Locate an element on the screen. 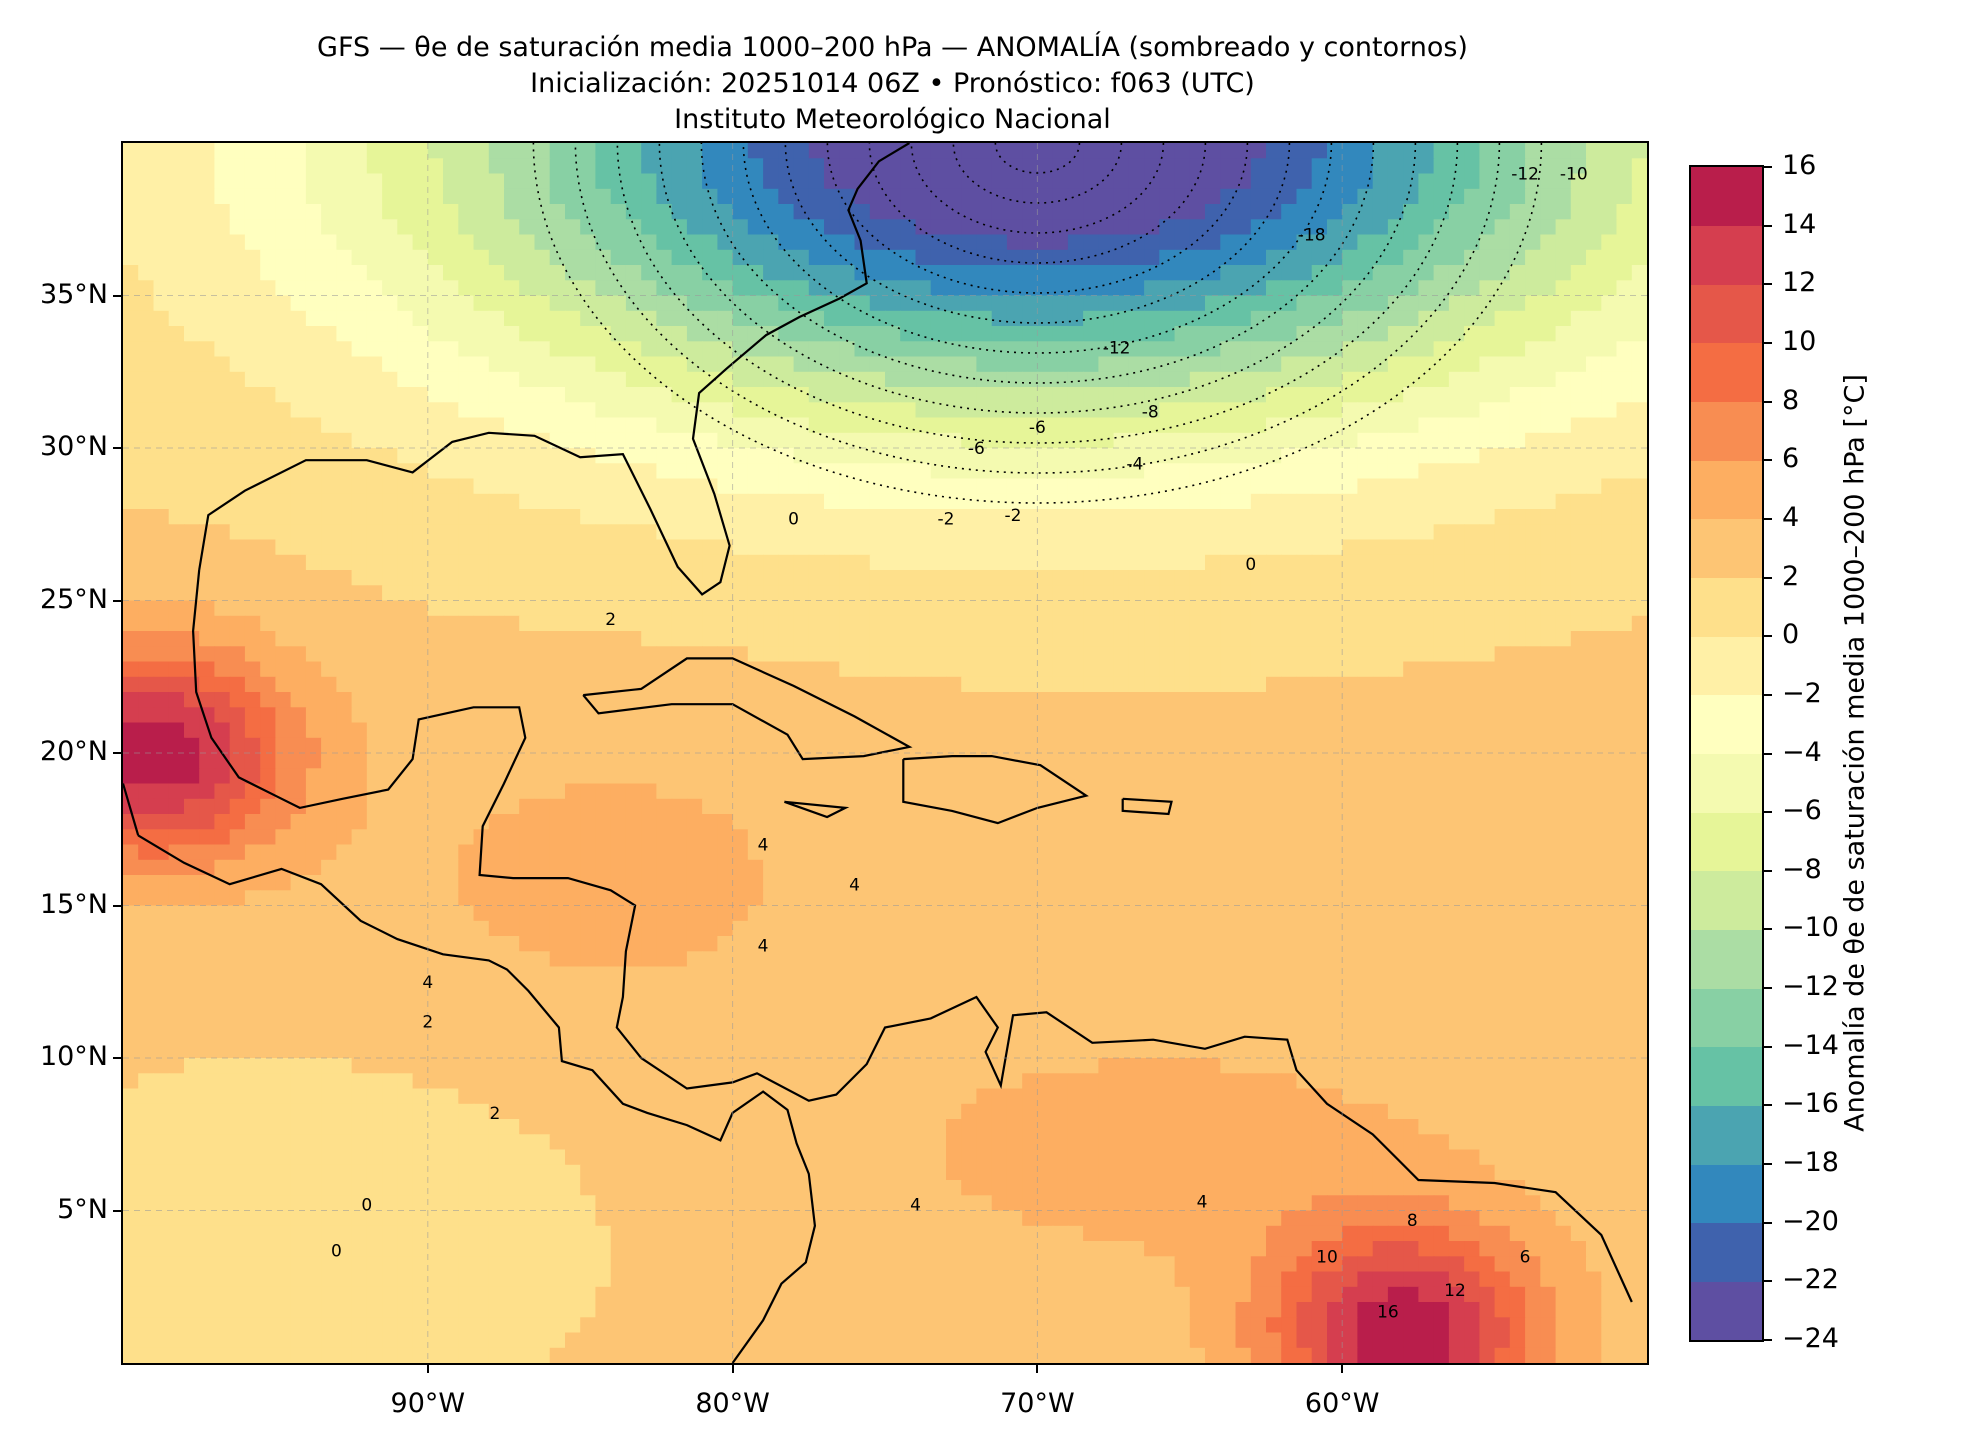 The height and width of the screenshot is (1440, 1980). contour-label: 6 is located at coordinates (1525, 1257).